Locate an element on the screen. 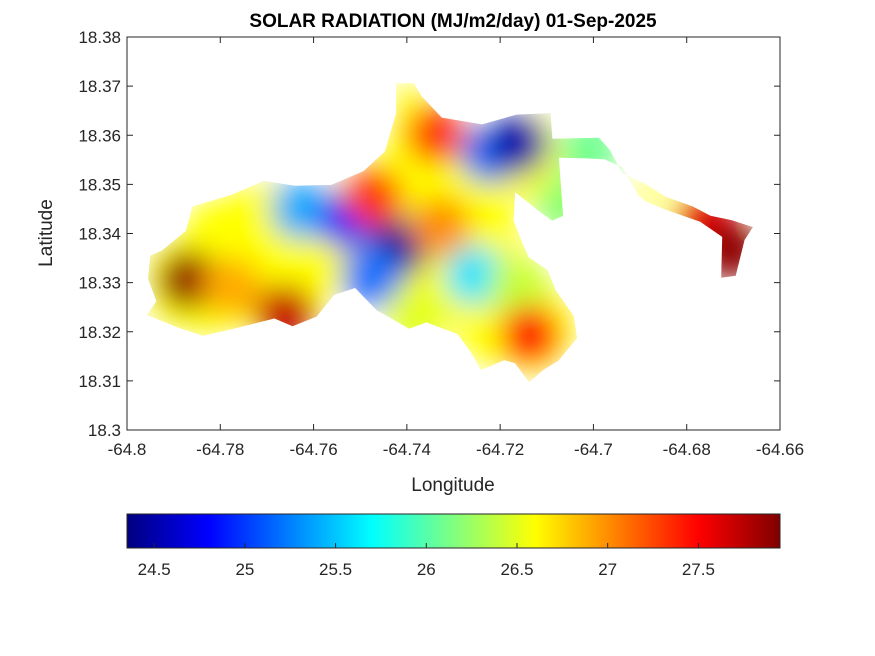 This screenshot has width=875, height=656. y-axis-label: Latitude is located at coordinates (46, 233).